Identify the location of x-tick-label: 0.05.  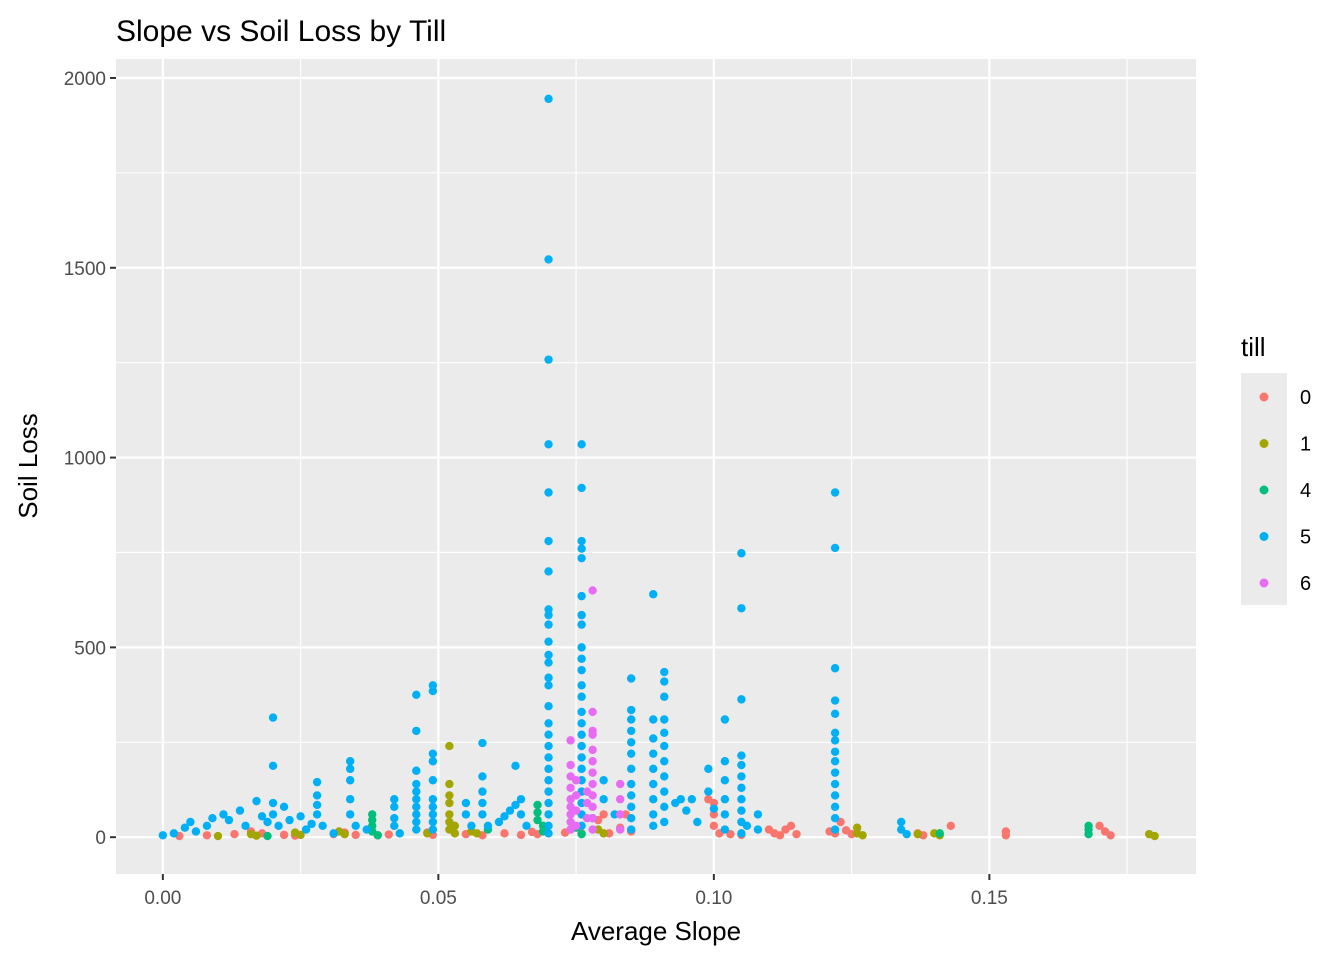
(438, 898).